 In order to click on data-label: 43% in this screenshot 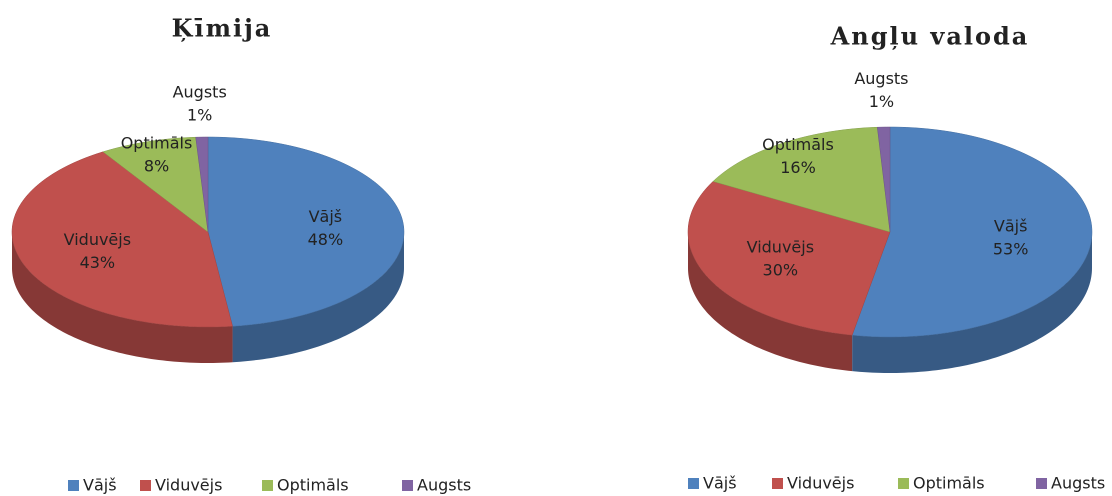, I will do `click(98, 262)`.